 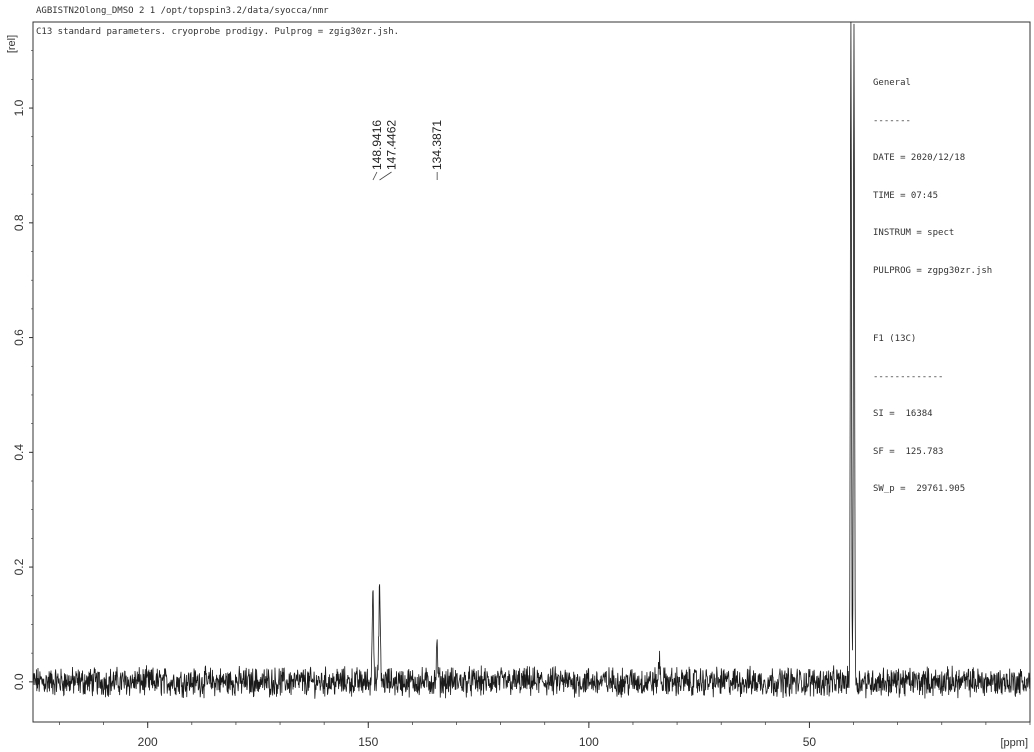 I want to click on param-pulprog: PULPROG = zgpg30zr.jsh, so click(x=933, y=270).